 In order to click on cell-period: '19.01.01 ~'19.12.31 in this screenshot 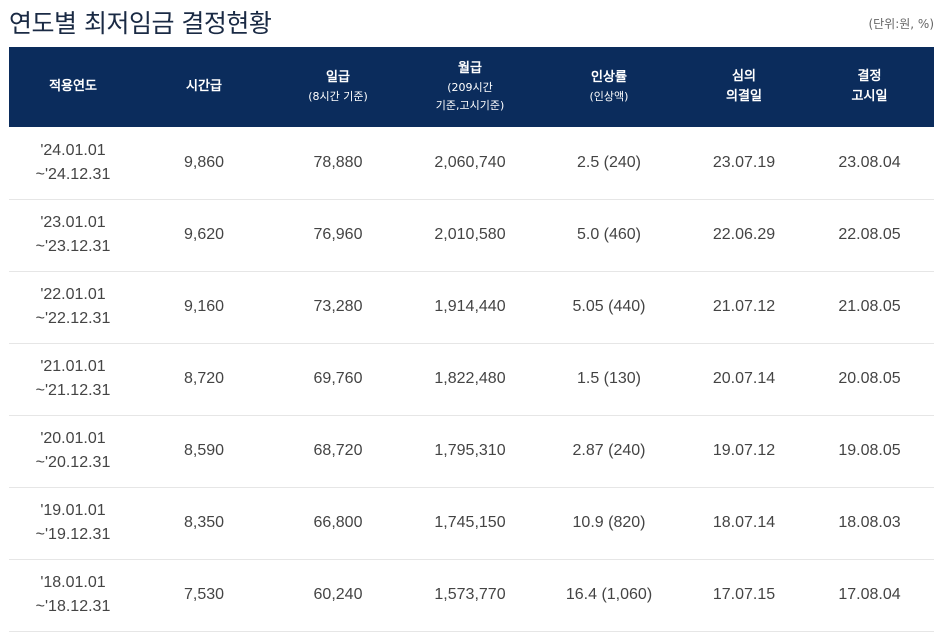, I will do `click(73, 523)`.